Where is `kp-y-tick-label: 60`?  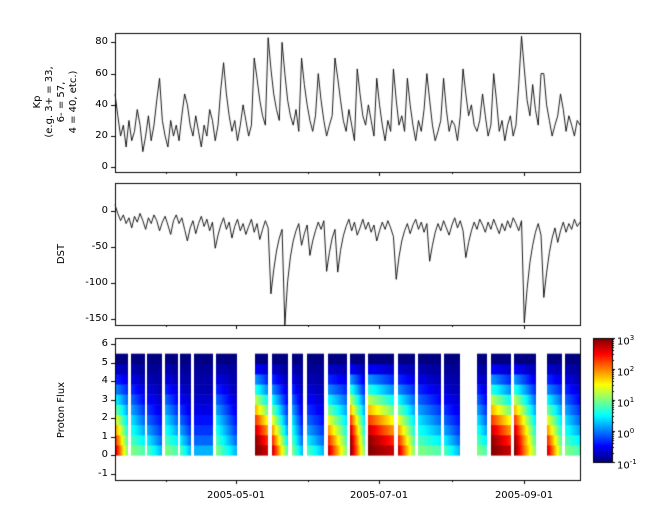
kp-y-tick-label: 60 is located at coordinates (101, 73).